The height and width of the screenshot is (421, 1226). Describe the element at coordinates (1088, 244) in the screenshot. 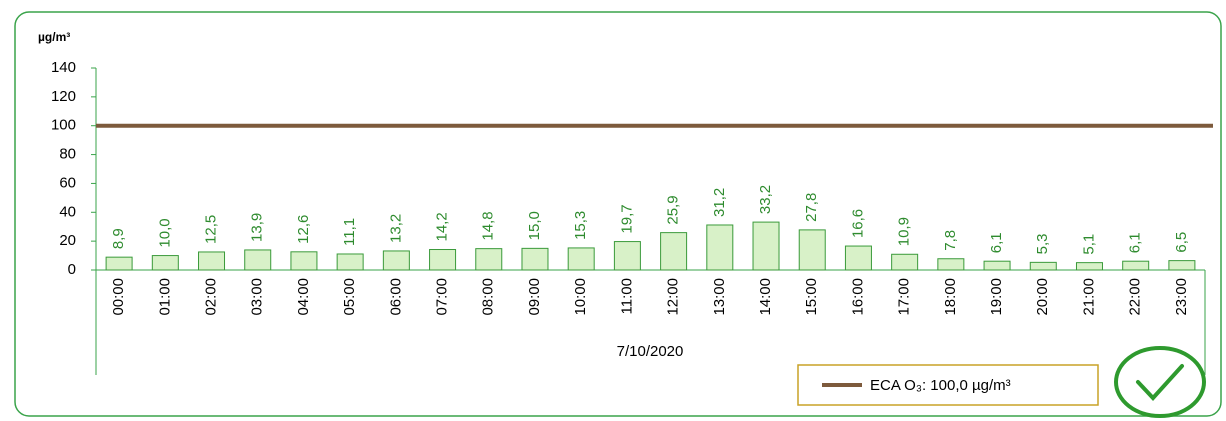

I see `value-label: 5,1` at that location.